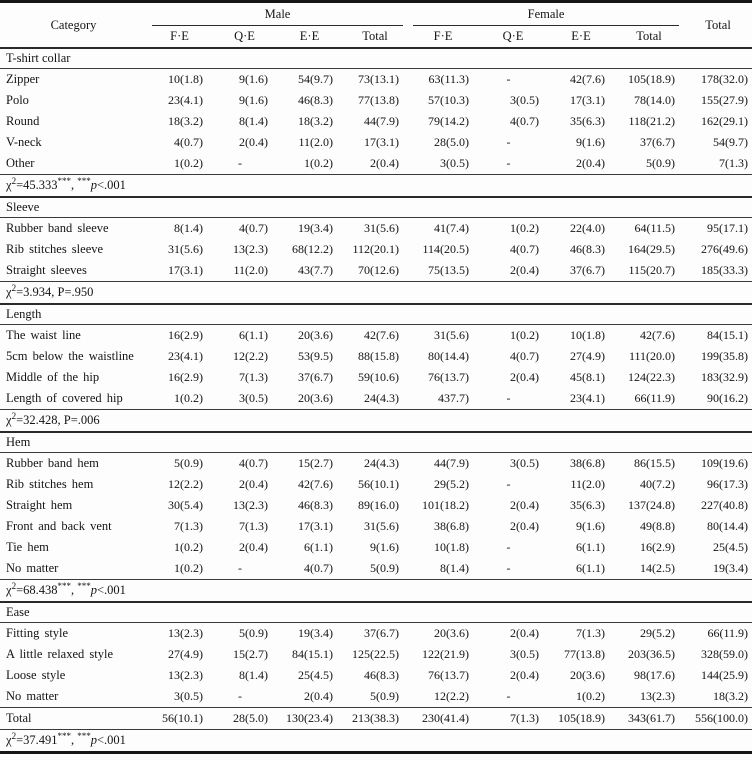 This screenshot has height=760, width=752. Describe the element at coordinates (37, 590) in the screenshot. I see `chi-note-segment: =68.438` at that location.